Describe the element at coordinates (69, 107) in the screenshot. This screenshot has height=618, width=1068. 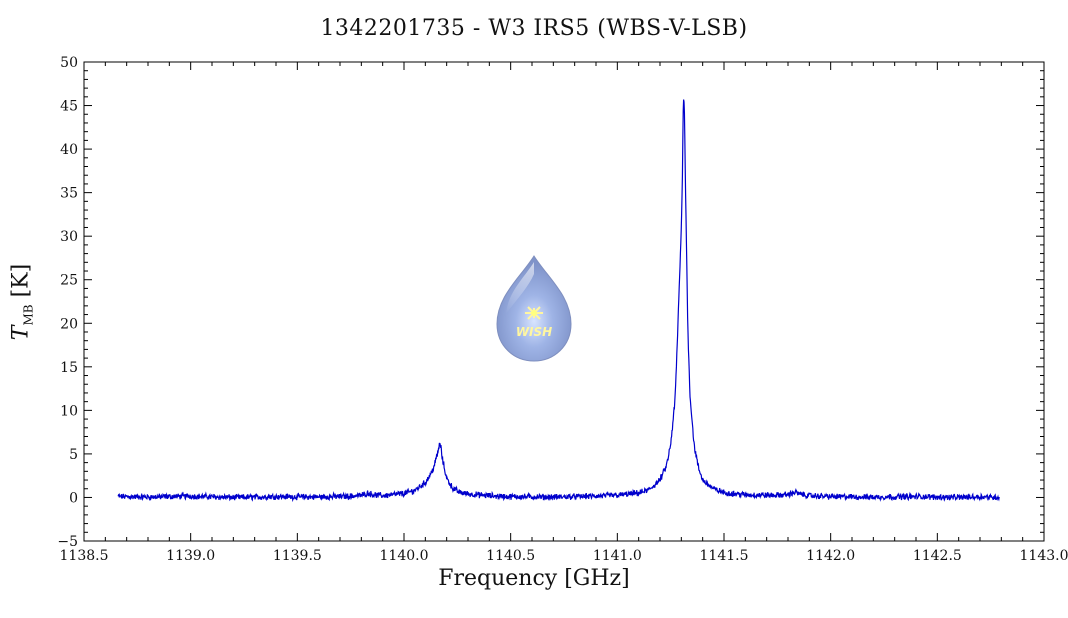
I see `y-tick-label: 45` at that location.